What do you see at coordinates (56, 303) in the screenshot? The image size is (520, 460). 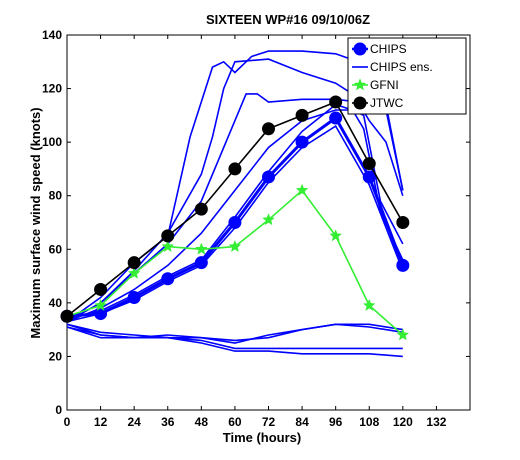 I see `y-tick-label-40: 40` at bounding box center [56, 303].